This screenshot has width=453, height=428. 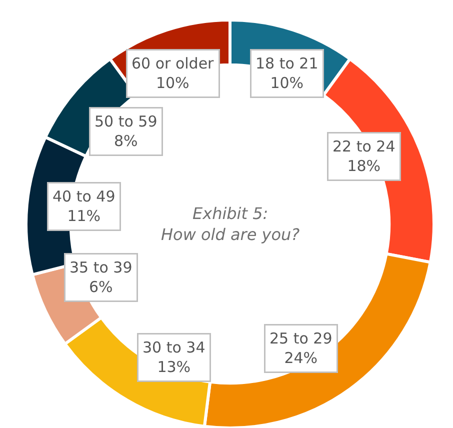 I want to click on slice-label: 60 or older, so click(x=173, y=63).